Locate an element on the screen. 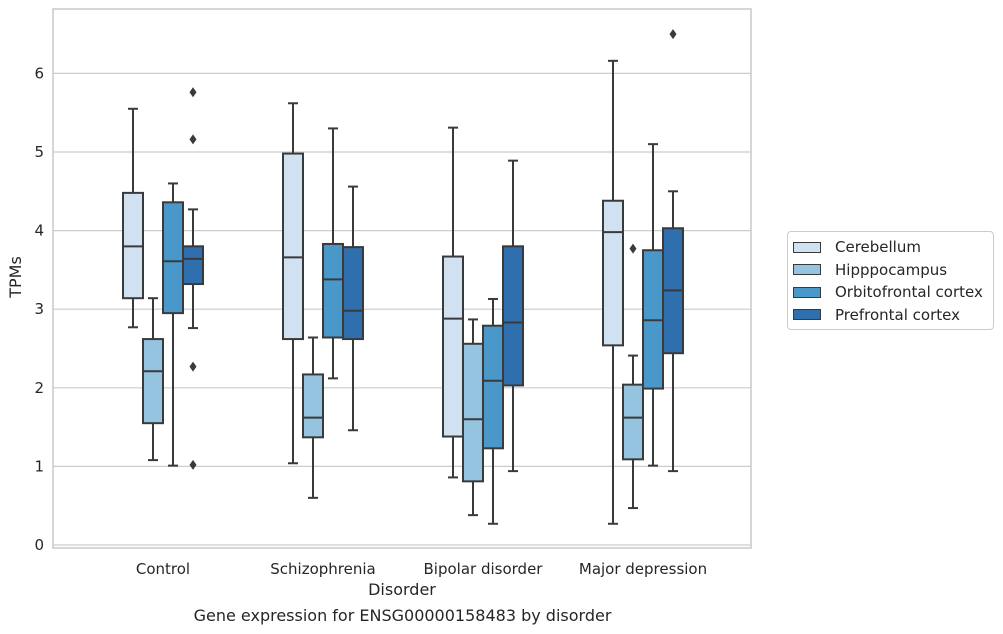 The image size is (1003, 634). y-tick-label: 2 is located at coordinates (39, 388).